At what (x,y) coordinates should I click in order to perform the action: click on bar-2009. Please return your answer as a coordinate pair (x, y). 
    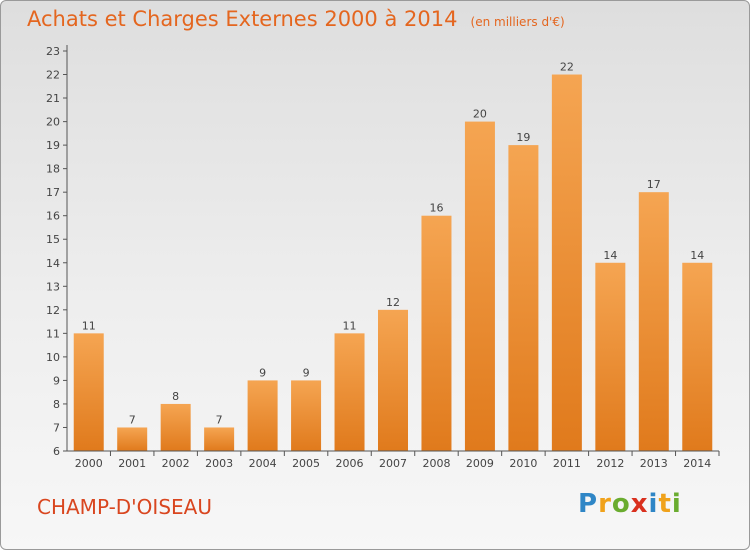
    Looking at the image, I should click on (479, 286).